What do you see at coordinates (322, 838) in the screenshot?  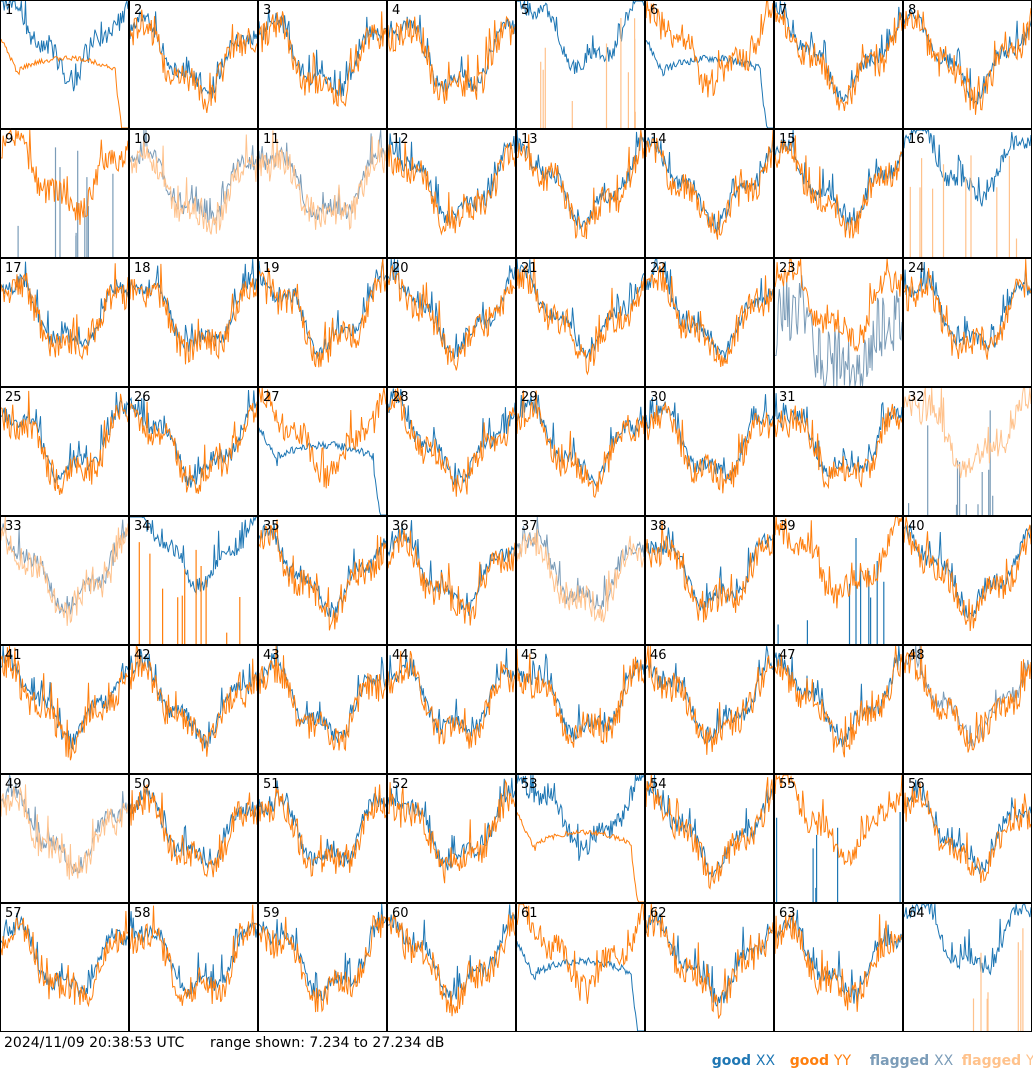 I see `panel-51: 51` at bounding box center [322, 838].